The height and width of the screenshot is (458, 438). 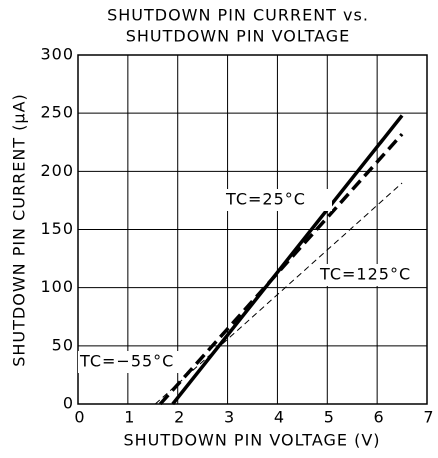 What do you see at coordinates (379, 417) in the screenshot?
I see `x-tick-label: 6` at bounding box center [379, 417].